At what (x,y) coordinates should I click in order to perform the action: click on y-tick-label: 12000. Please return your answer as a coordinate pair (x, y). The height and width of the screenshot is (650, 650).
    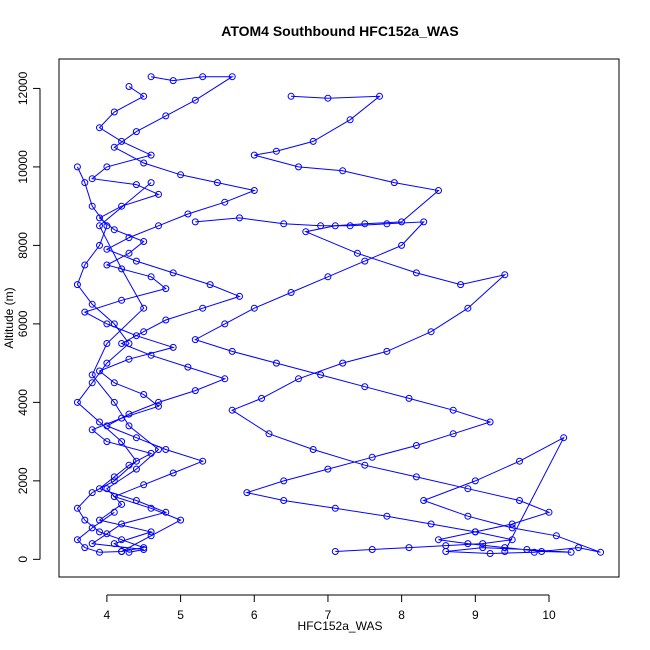
    Looking at the image, I should click on (23, 88).